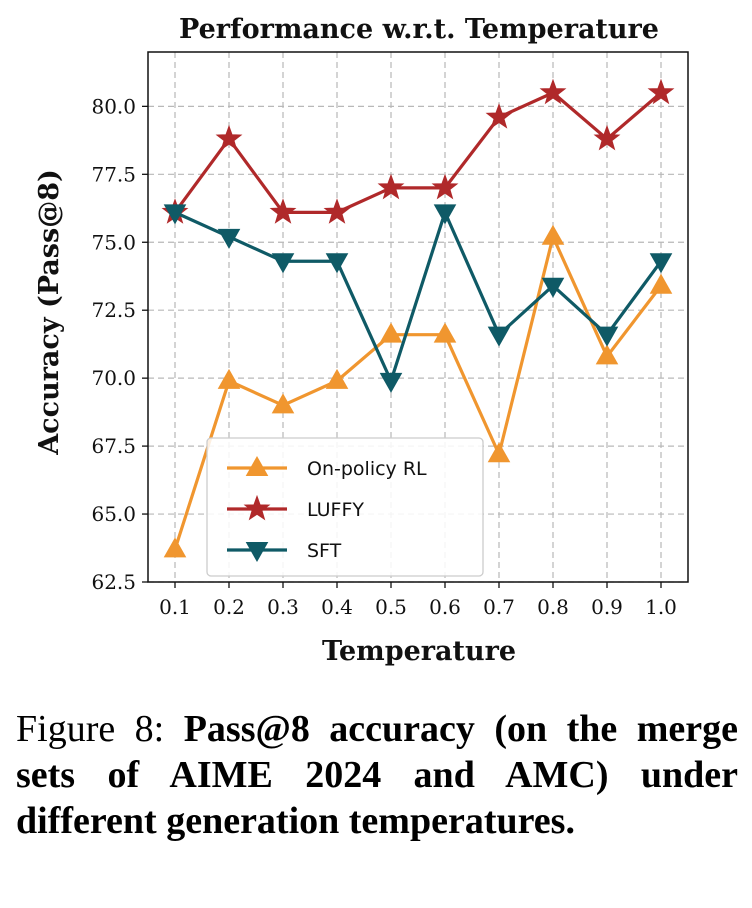  Describe the element at coordinates (367, 469) in the screenshot. I see `legend-label: On-policy RL` at that location.